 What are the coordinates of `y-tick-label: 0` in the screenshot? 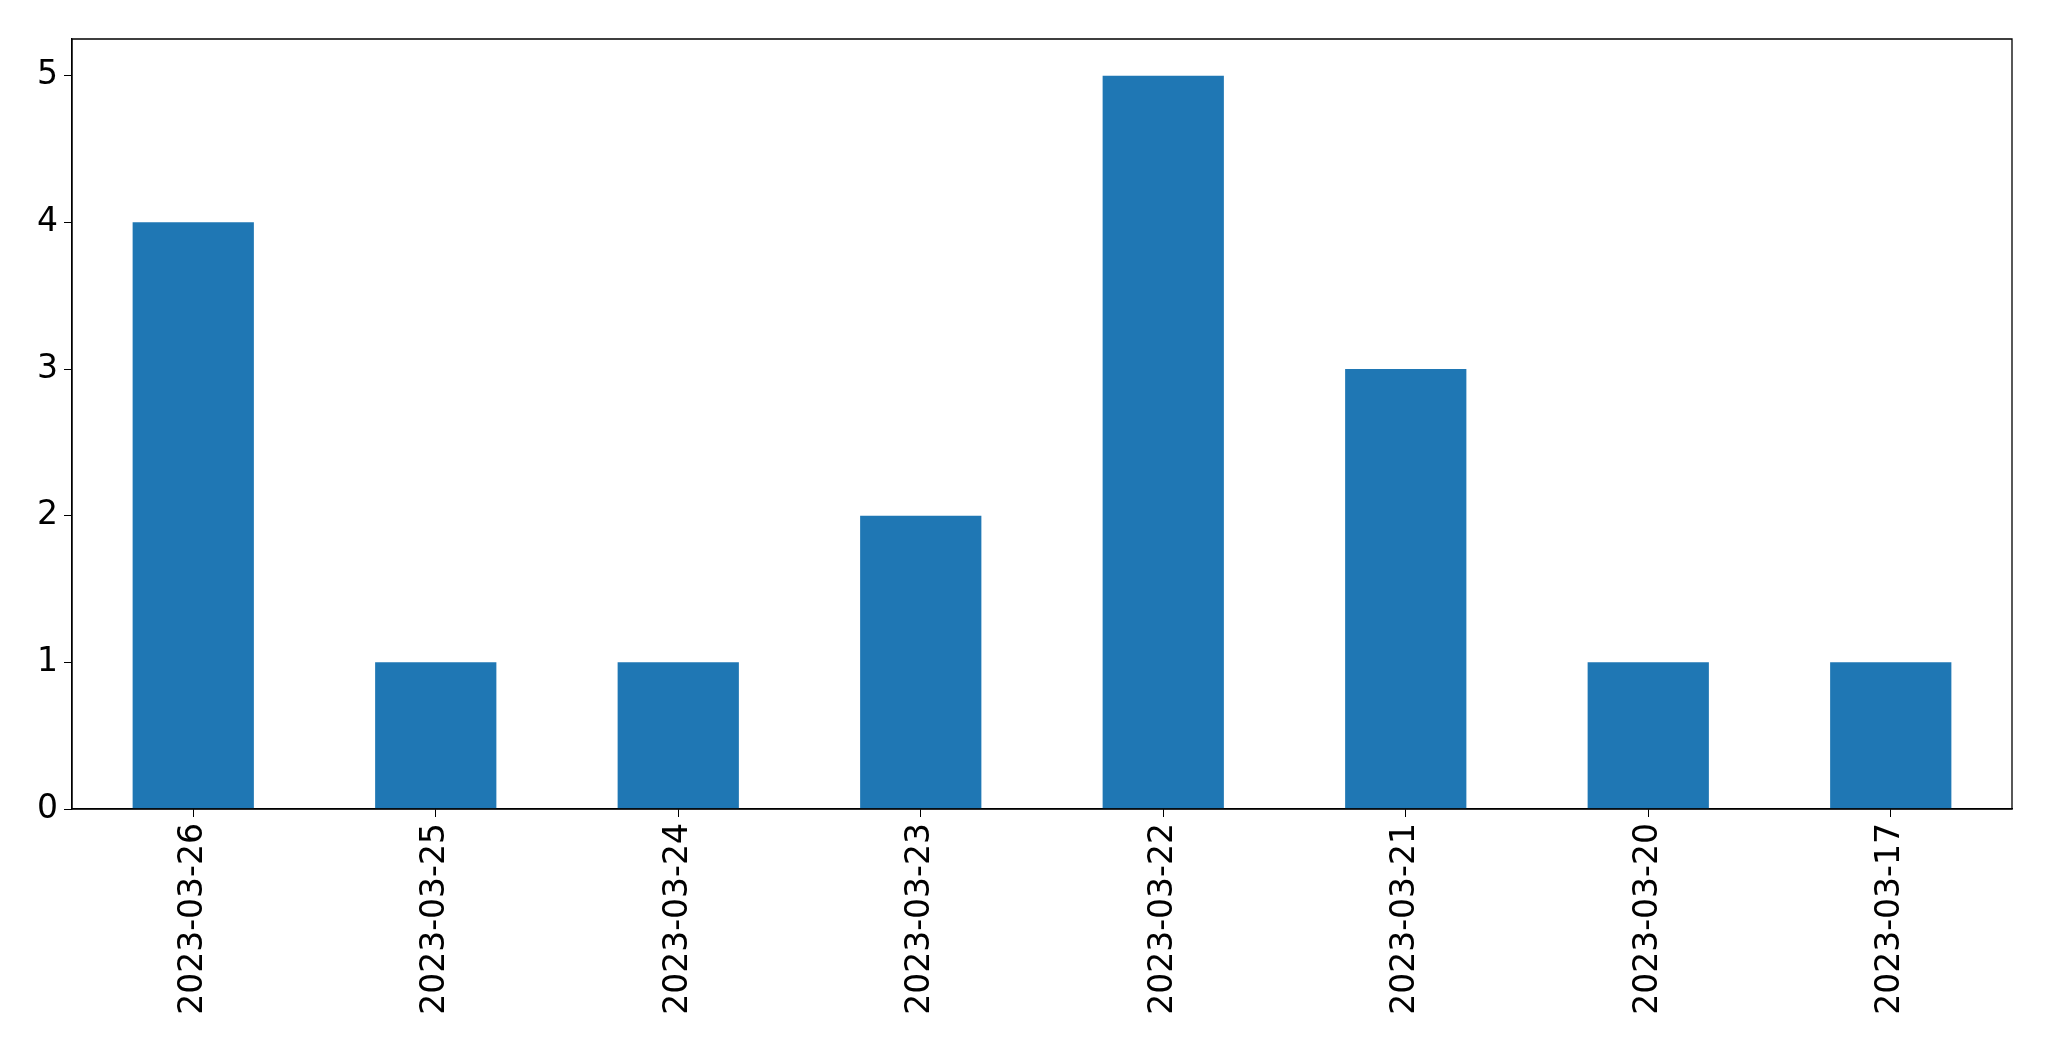 It's located at (47, 806).